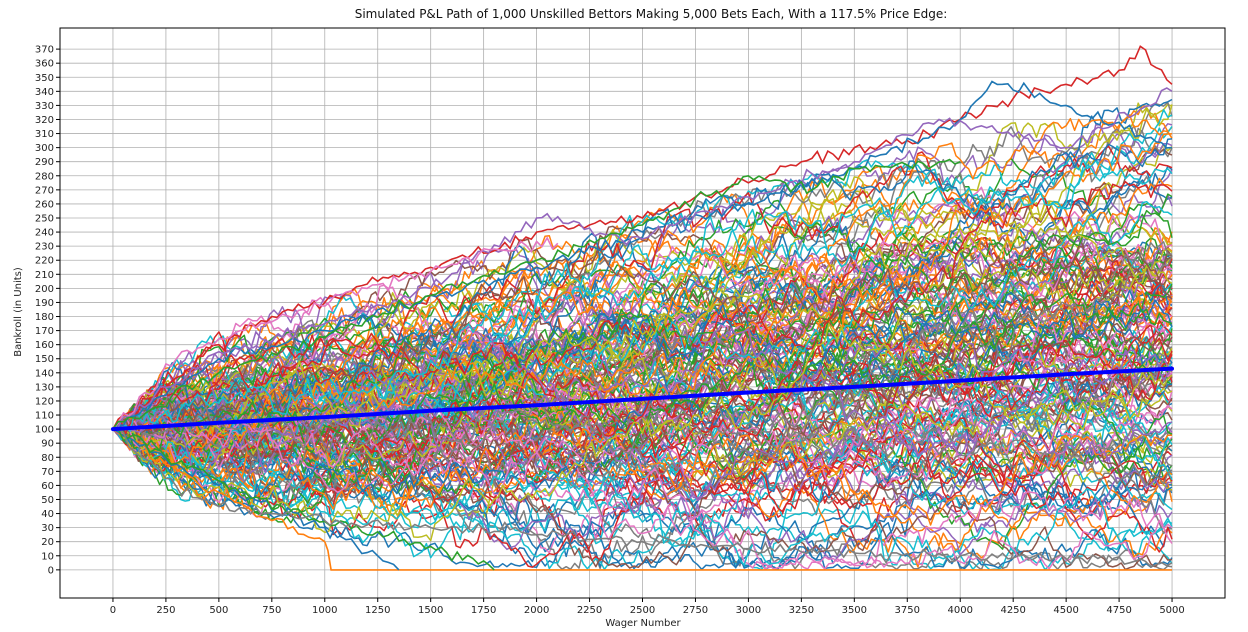  Describe the element at coordinates (44, 219) in the screenshot. I see `y-tick-label: 250` at that location.